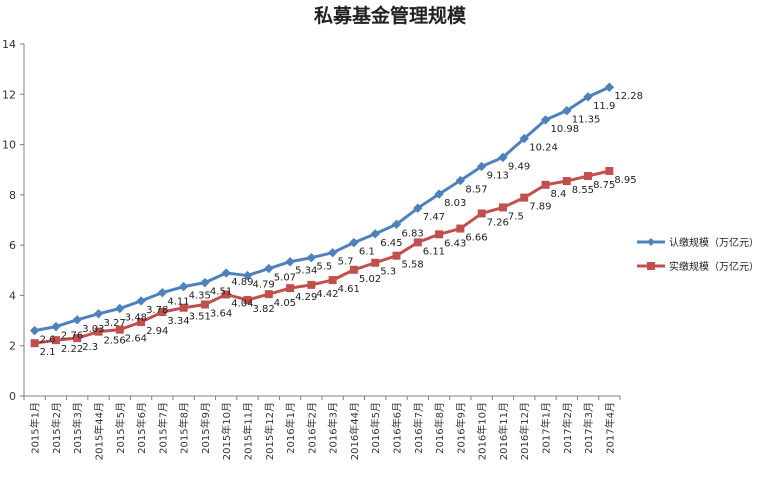 Image resolution: width=766 pixels, height=478 pixels. I want to click on x-tick-label: 2015年5月, so click(120, 428).